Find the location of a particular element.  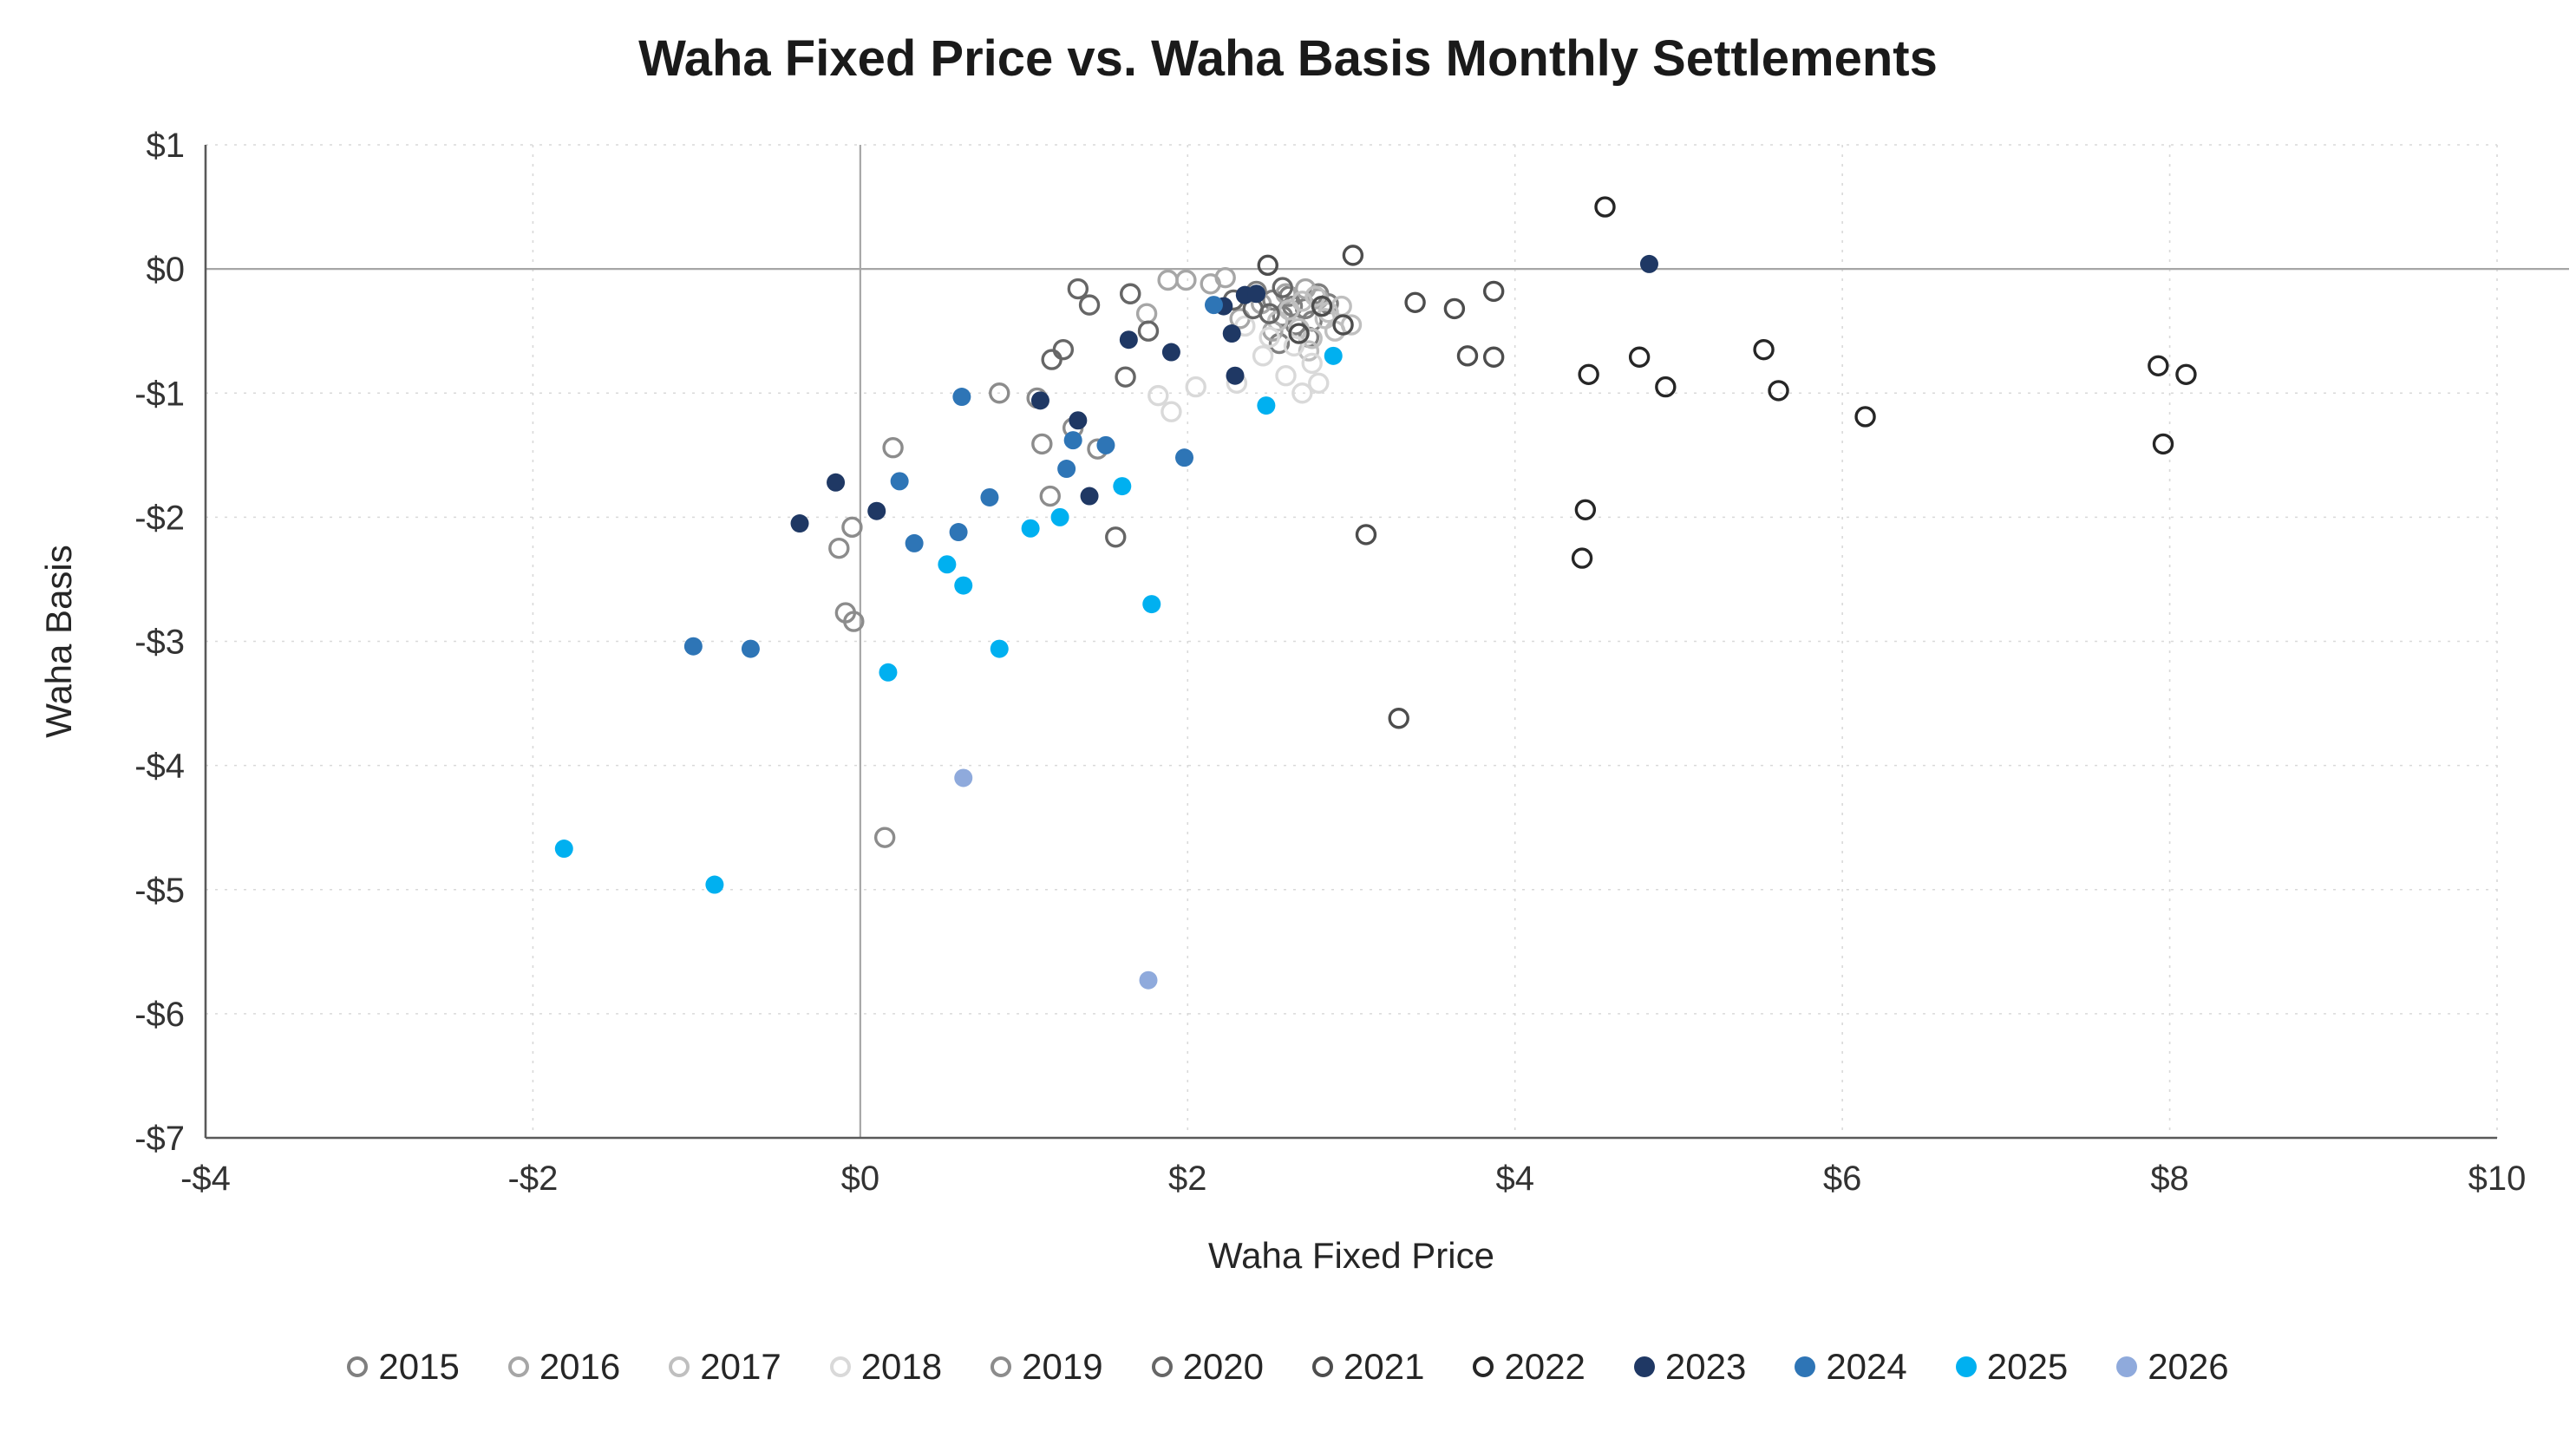

legend-item-2022: 2022 is located at coordinates (1529, 1367).